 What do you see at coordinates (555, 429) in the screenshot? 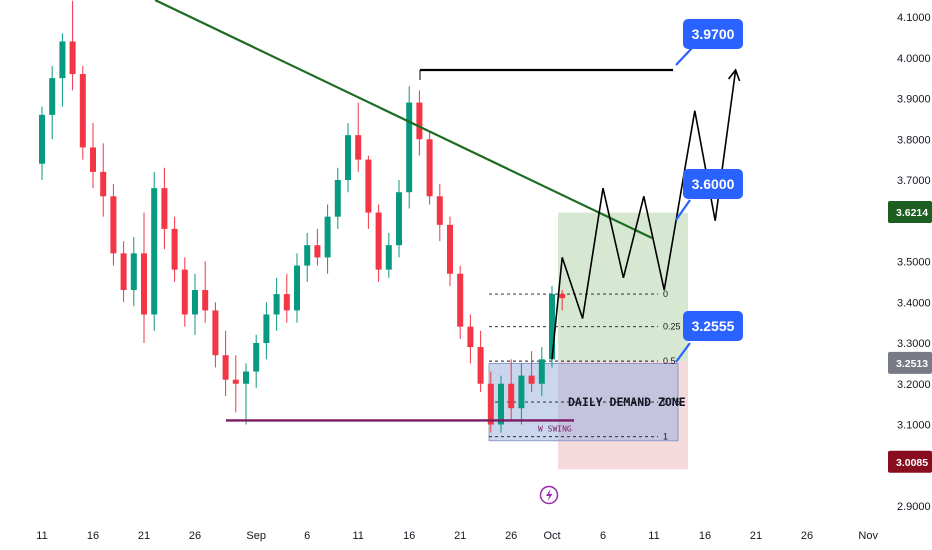
I see `swing-label: W SWING` at bounding box center [555, 429].